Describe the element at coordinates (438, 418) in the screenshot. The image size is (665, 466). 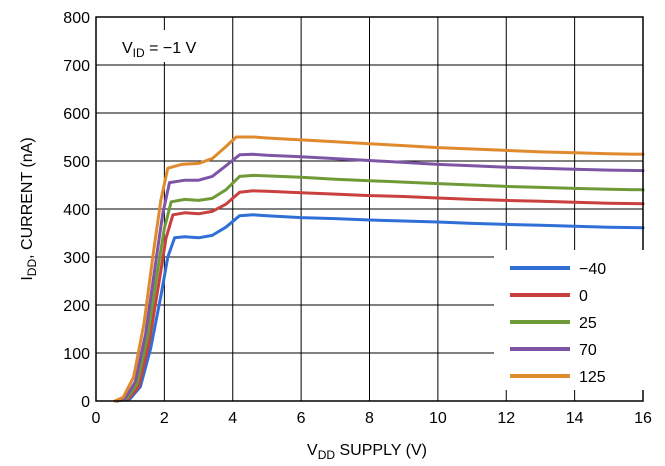
I see `x-tick-label: 10` at that location.